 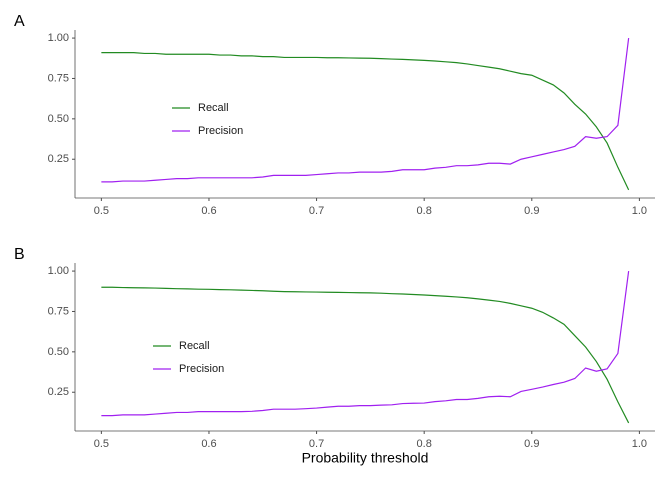 I want to click on panel-label: A, so click(x=19, y=21).